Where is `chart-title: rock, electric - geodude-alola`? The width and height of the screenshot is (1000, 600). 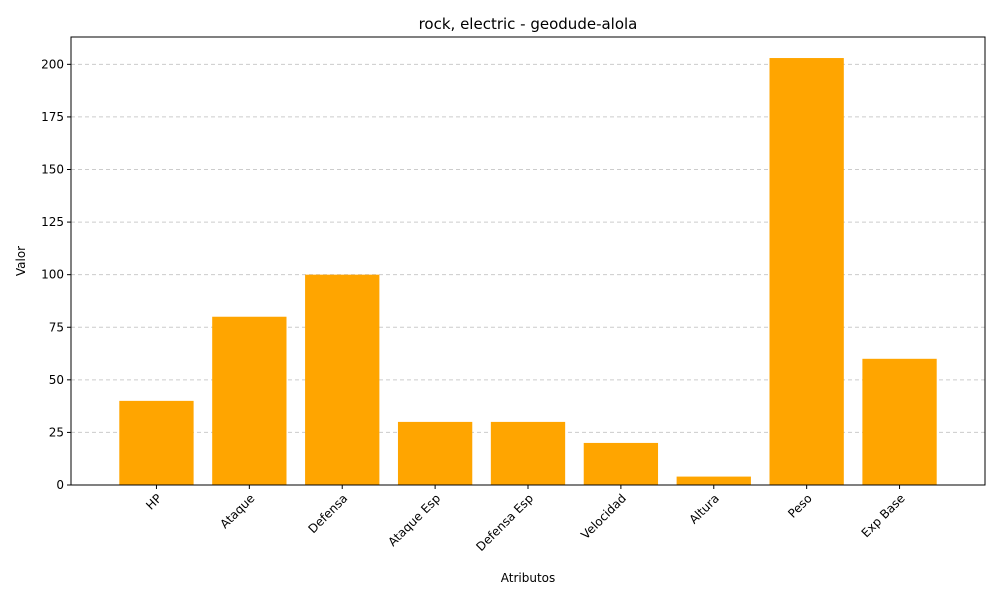
chart-title: rock, electric - geodude-alola is located at coordinates (528, 24).